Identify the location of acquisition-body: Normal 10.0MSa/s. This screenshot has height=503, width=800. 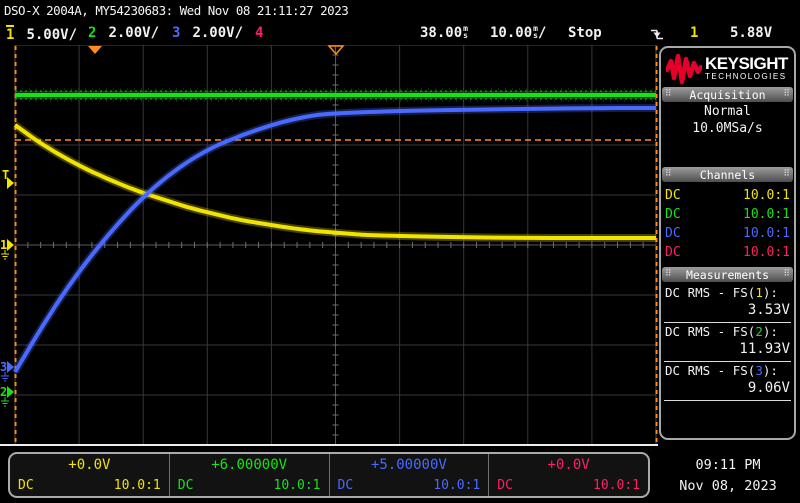
(727, 120).